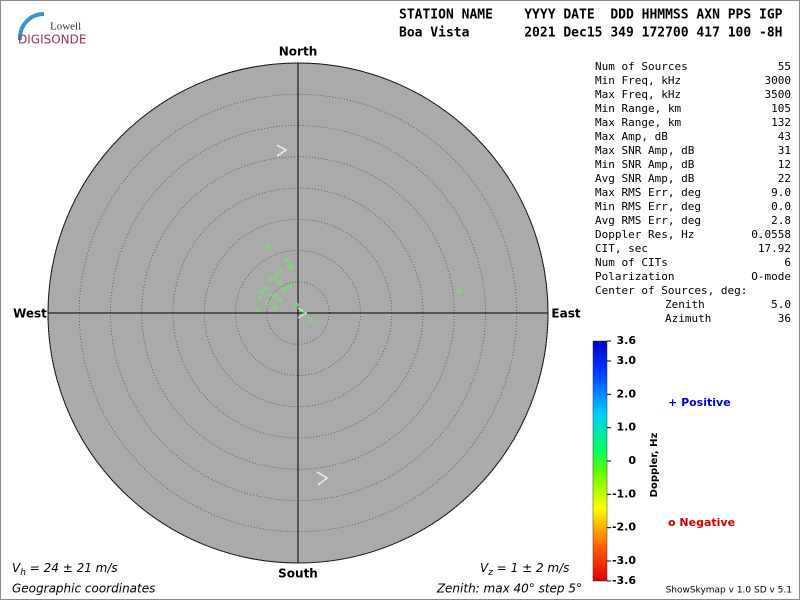 This screenshot has width=800, height=600. I want to click on vh-label: Vh = 24 ± 21 m/s, so click(65, 569).